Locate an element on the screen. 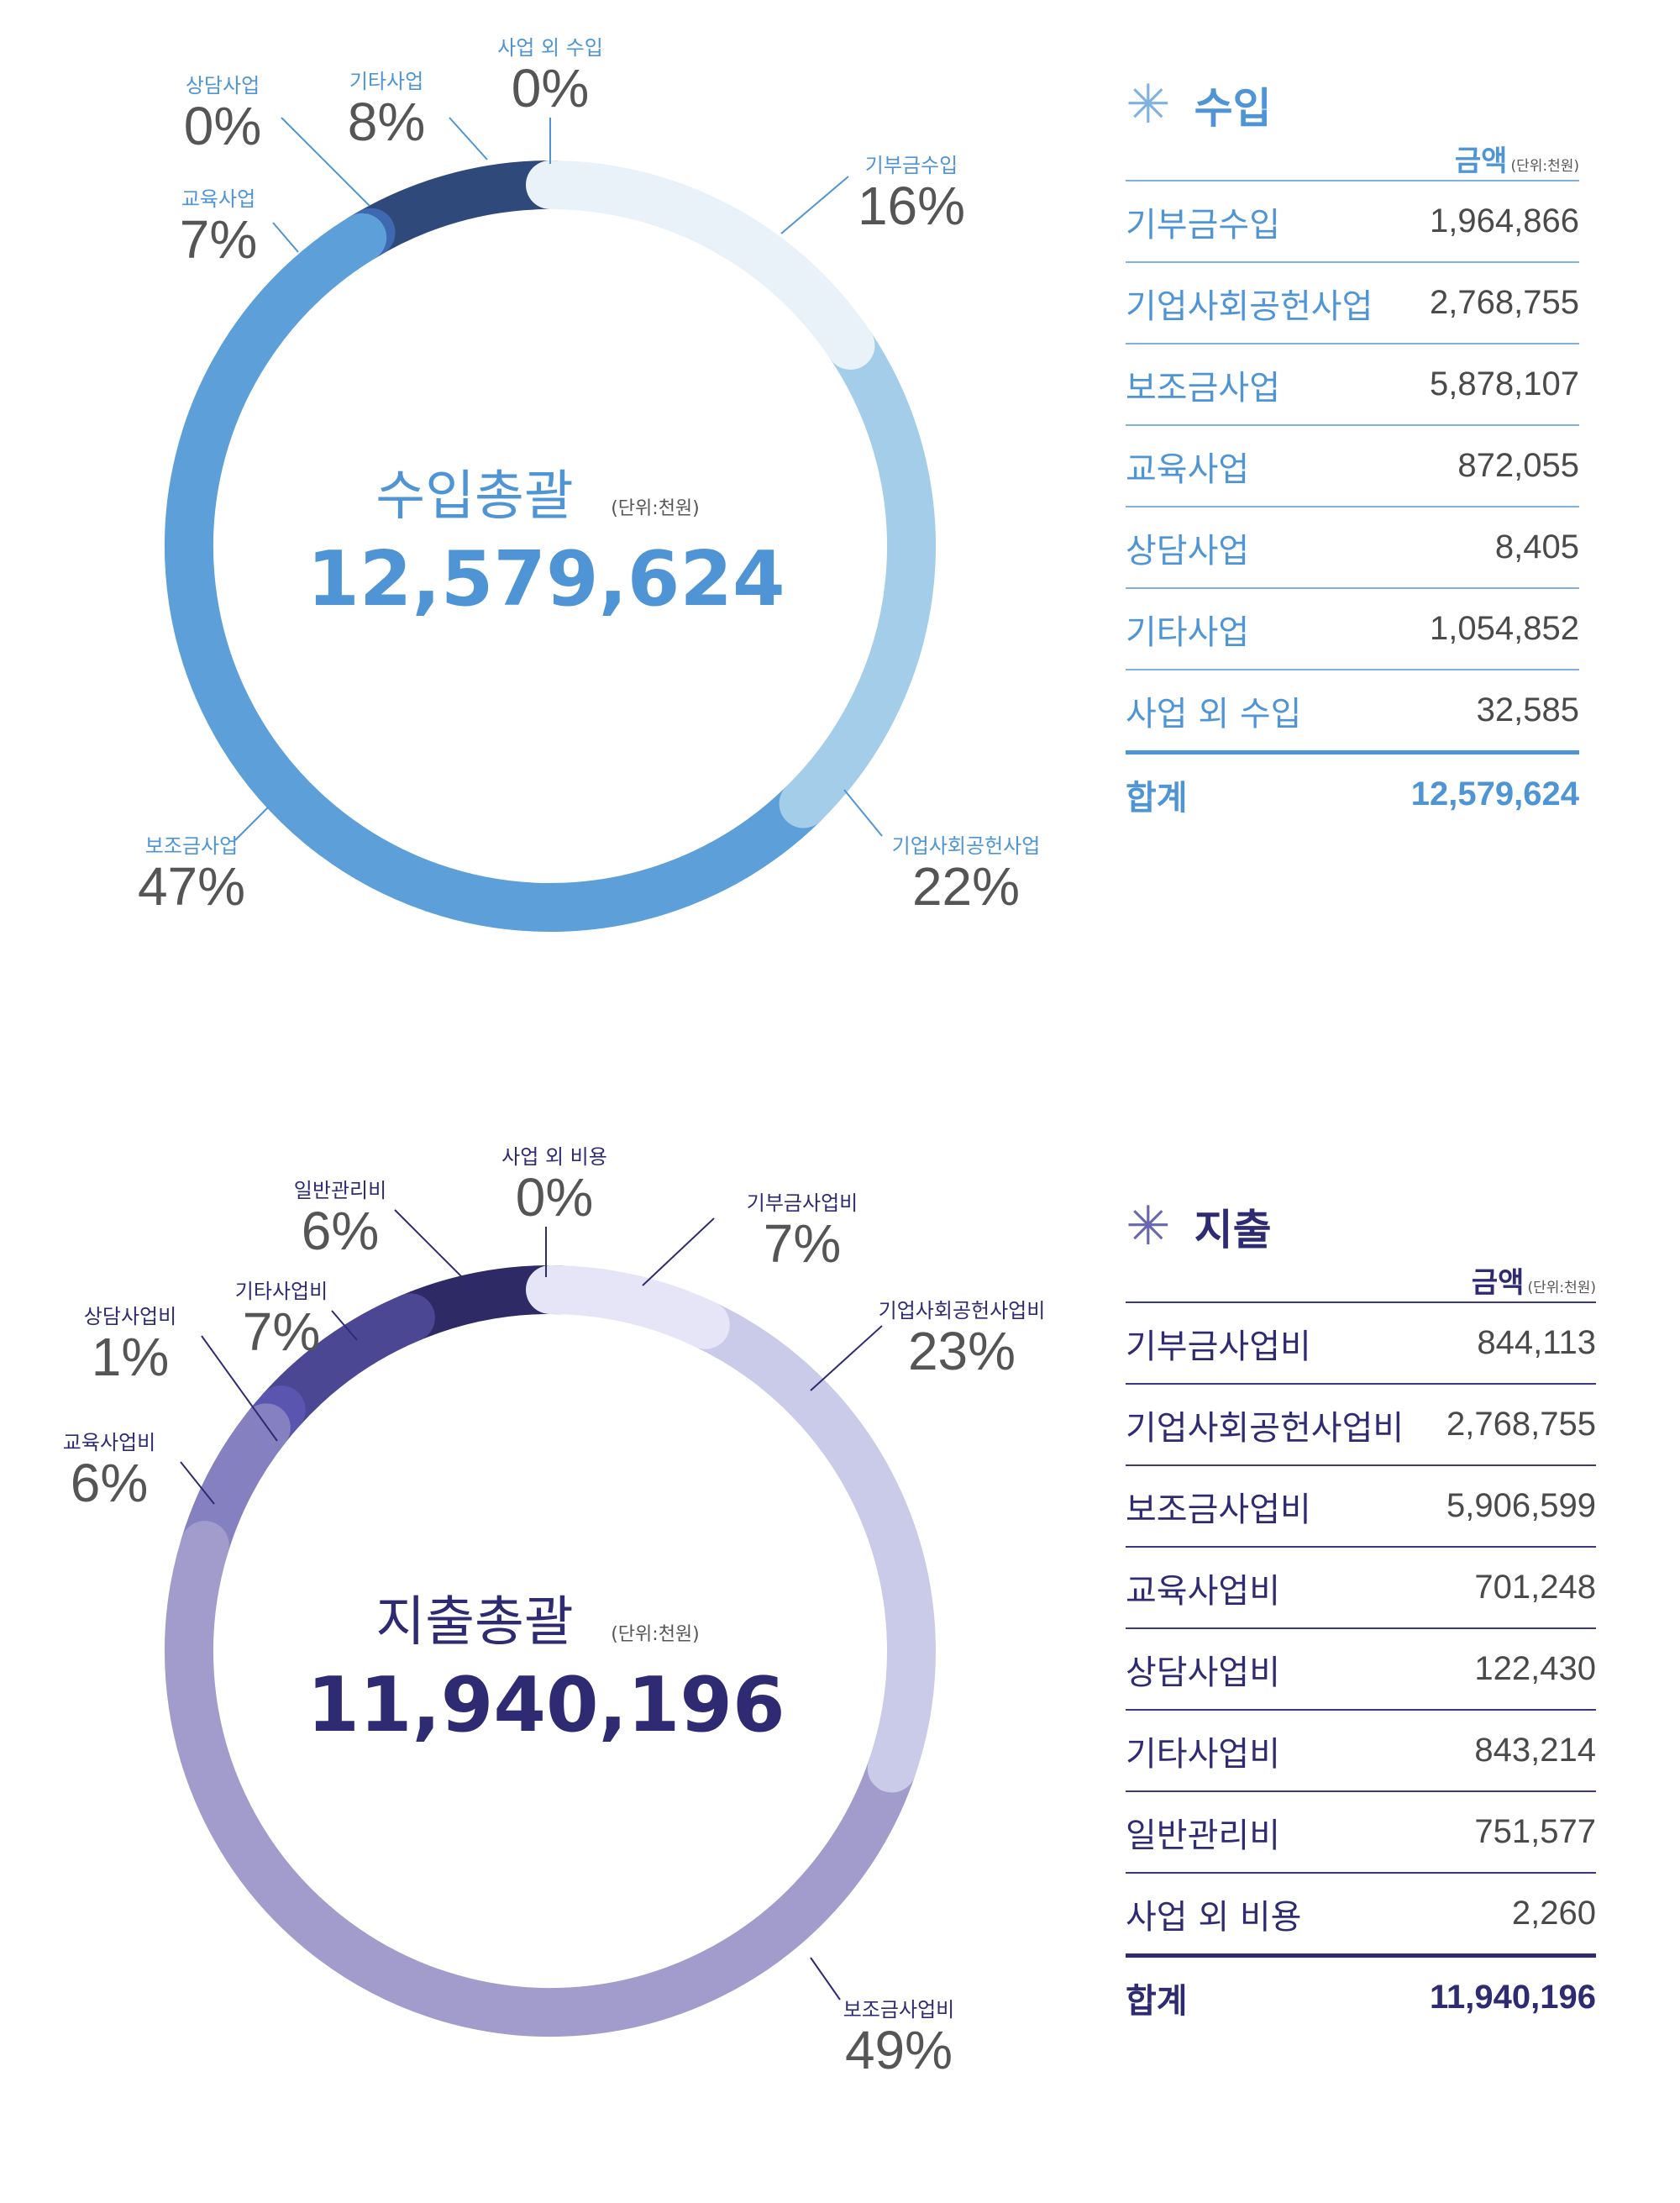 This screenshot has height=2203, width=1680. row-label: 기업사회공헌사업 is located at coordinates (1249, 307).